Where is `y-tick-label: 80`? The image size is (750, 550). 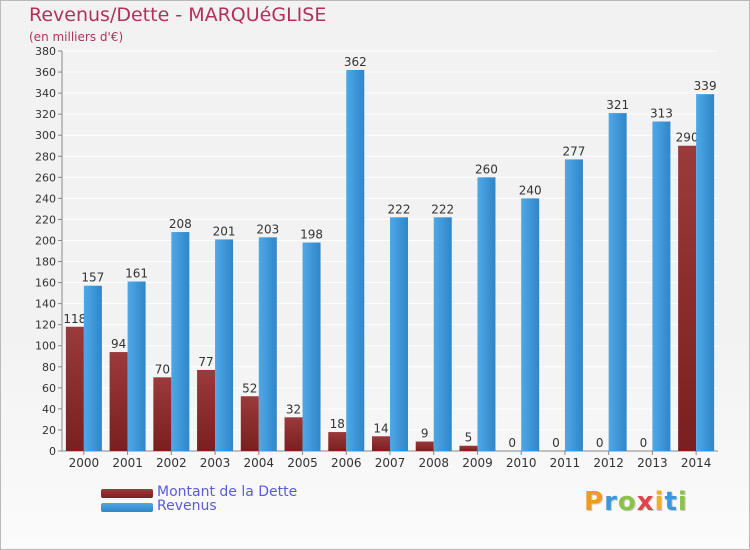 y-tick-label: 80 is located at coordinates (49, 367).